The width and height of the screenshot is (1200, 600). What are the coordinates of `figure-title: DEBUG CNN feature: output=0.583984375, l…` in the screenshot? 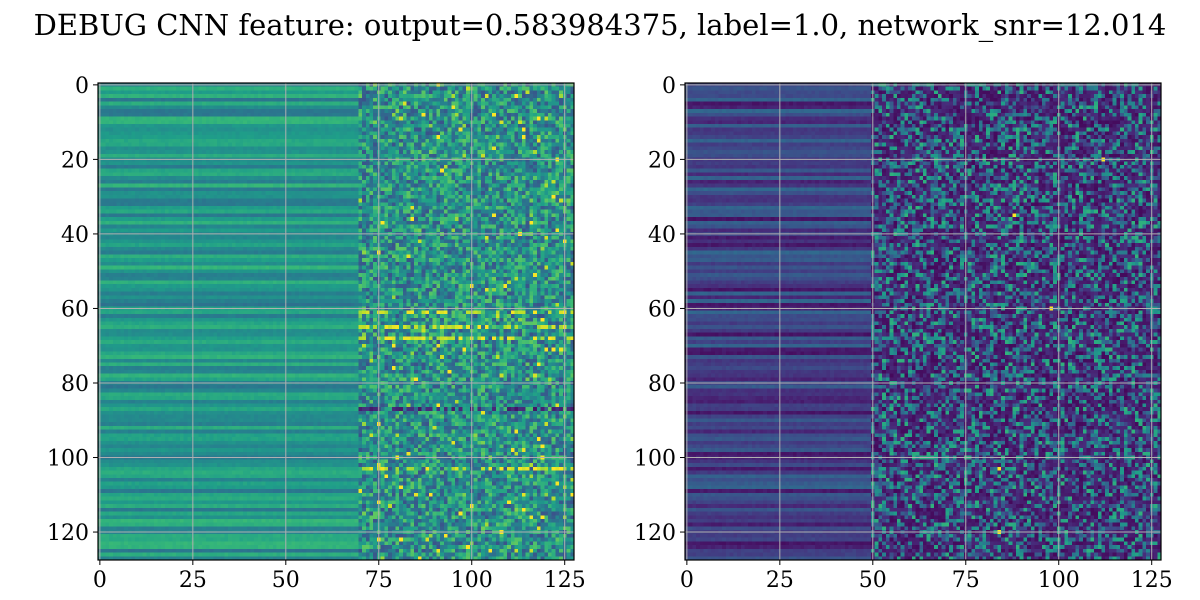 It's located at (600, 25).